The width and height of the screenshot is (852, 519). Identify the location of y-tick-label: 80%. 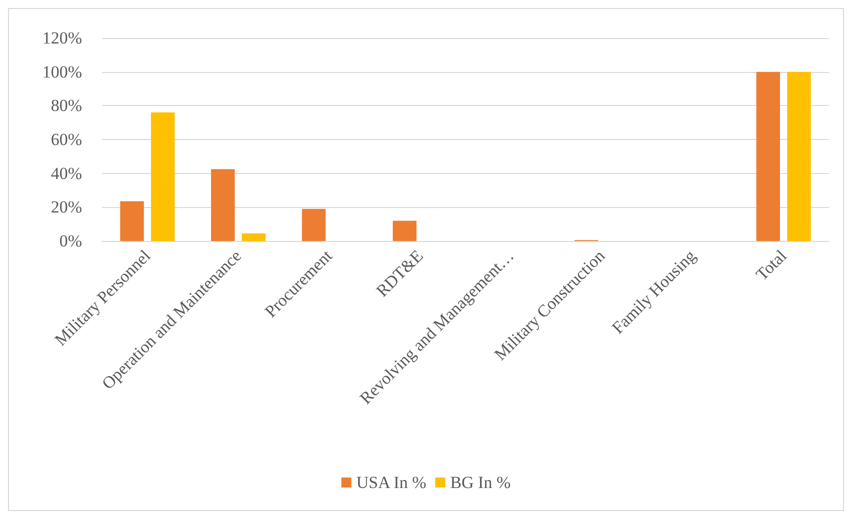
(66, 106).